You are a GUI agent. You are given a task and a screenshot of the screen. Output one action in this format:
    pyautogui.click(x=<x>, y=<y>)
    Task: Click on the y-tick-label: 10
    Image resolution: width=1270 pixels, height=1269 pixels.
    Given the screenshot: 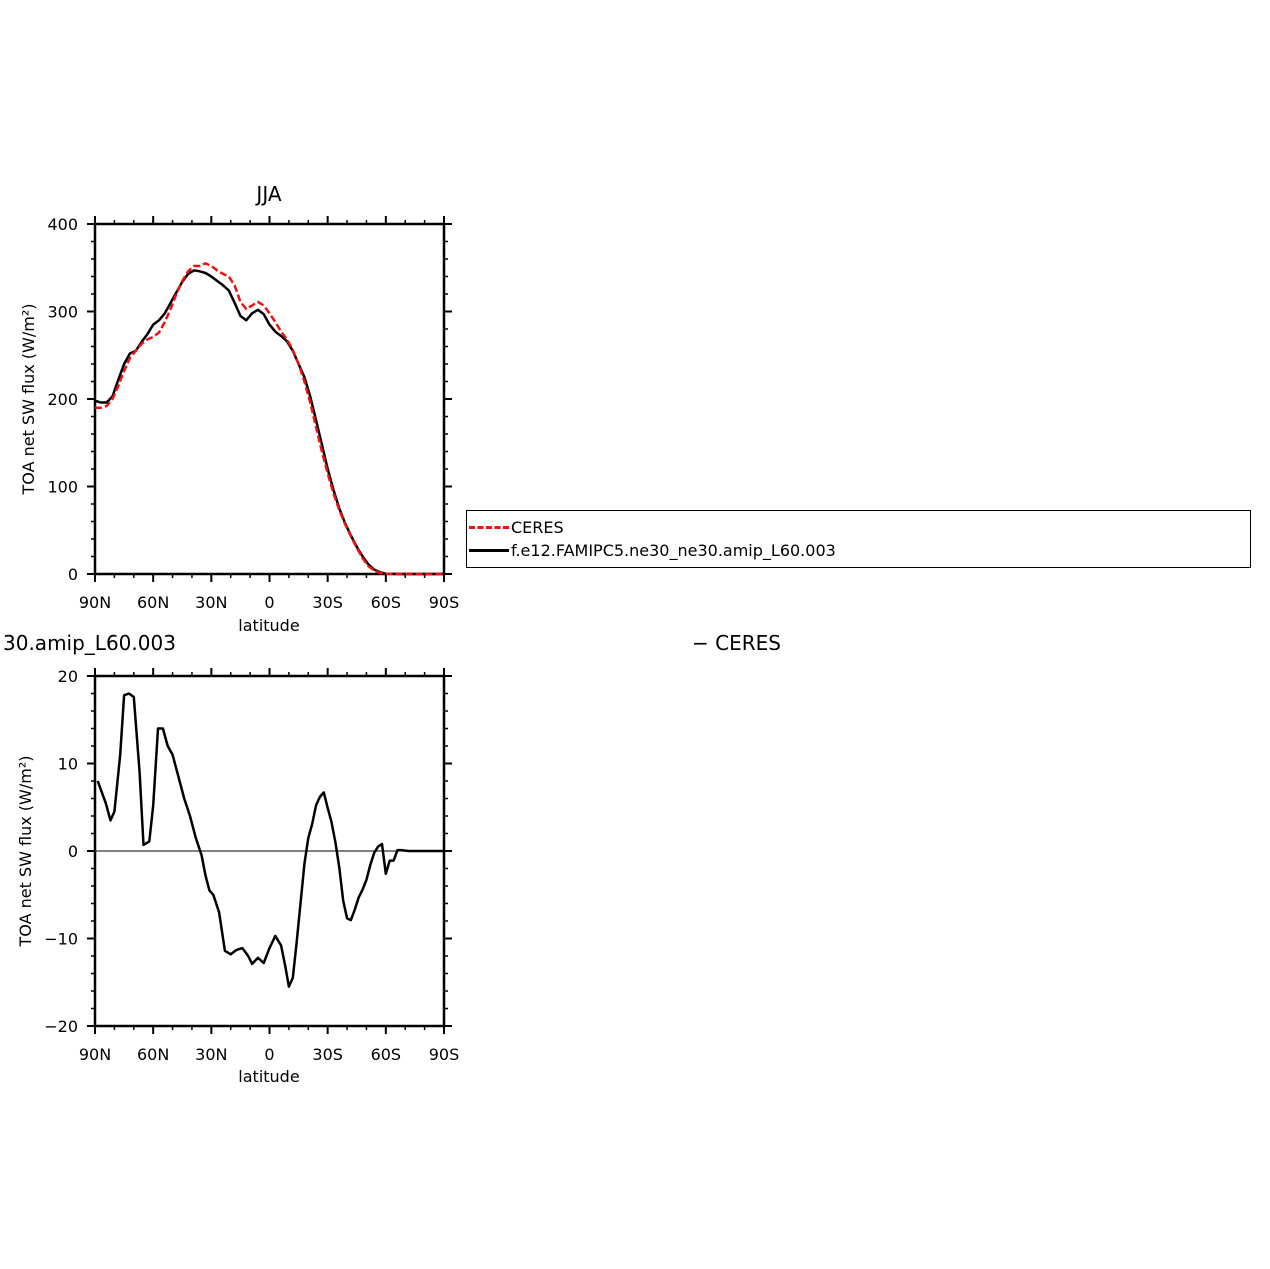 What is the action you would take?
    pyautogui.click(x=68, y=764)
    